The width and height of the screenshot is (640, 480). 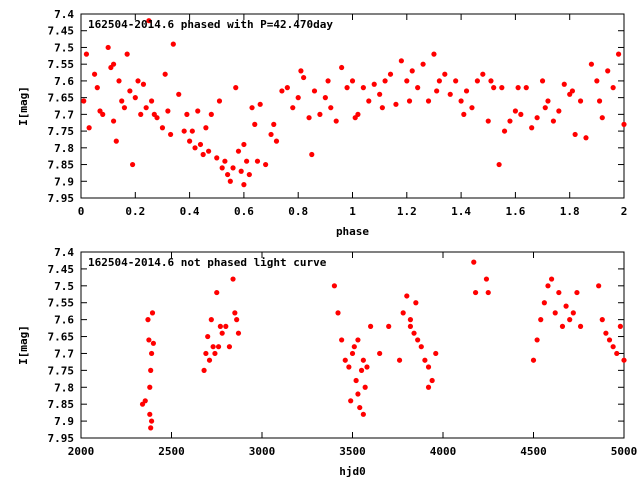 I want to click on x-tick-label: 0.8, so click(x=298, y=211).